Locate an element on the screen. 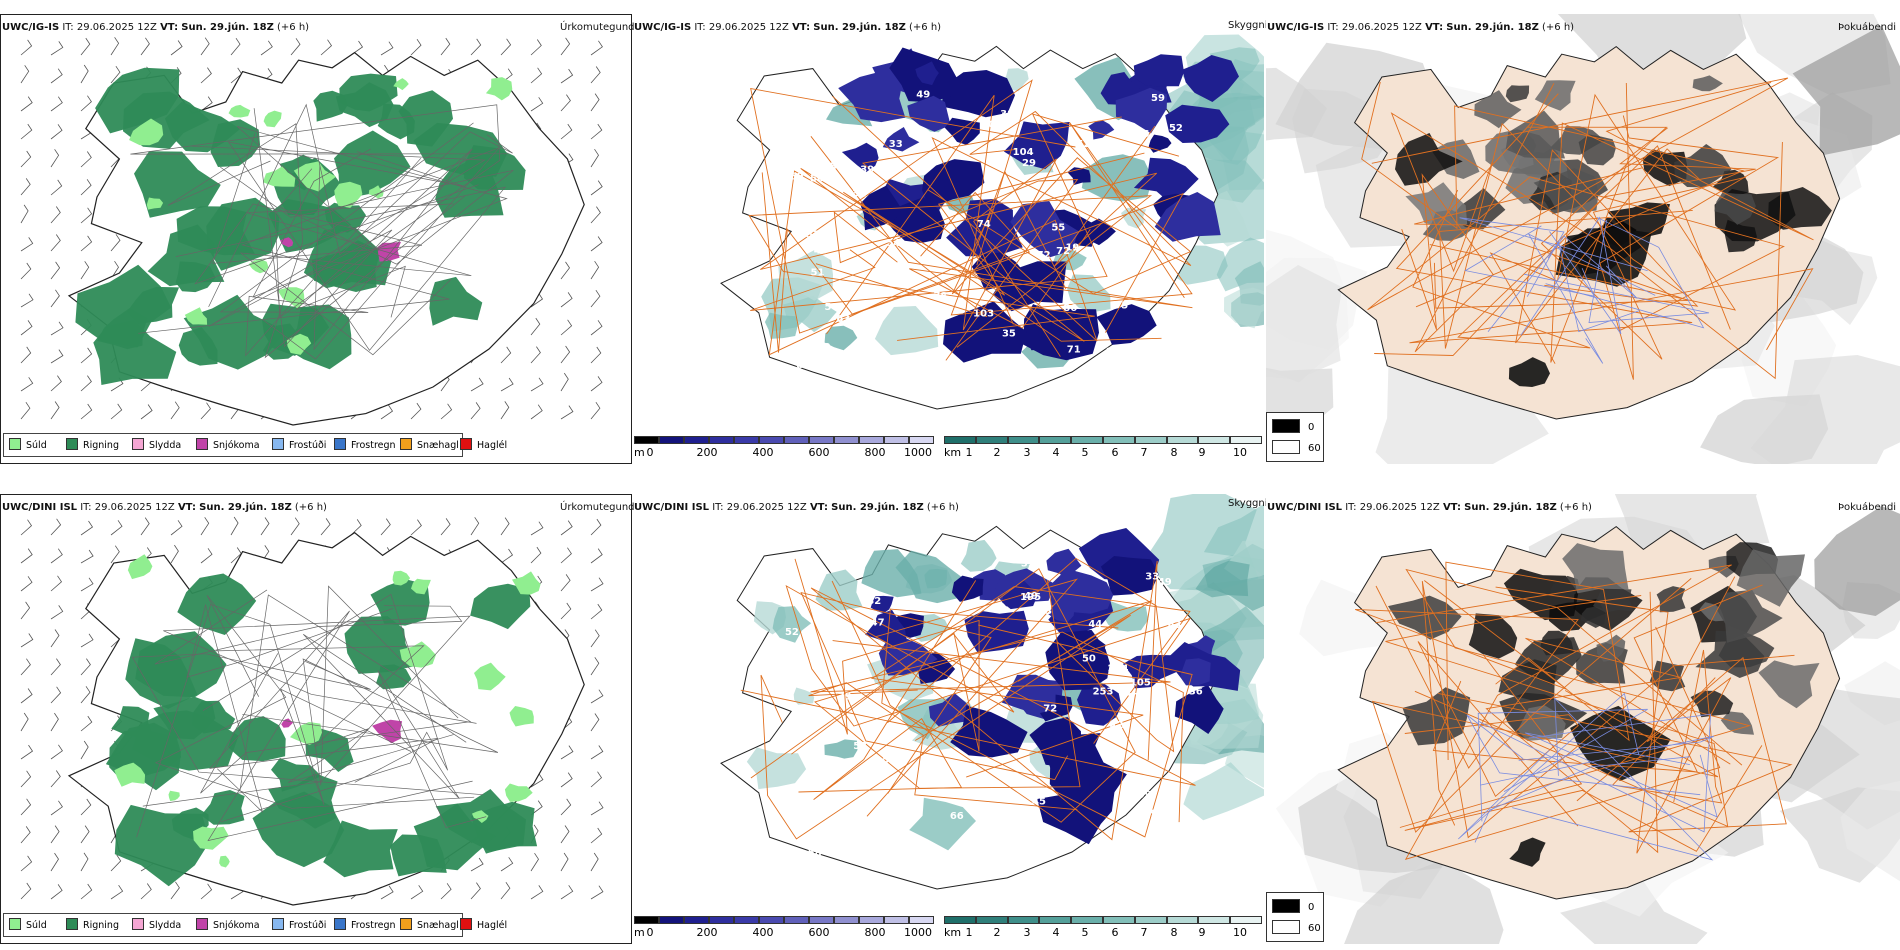 This screenshot has height=950, width=1900. cloudbase-label: 84 is located at coordinates (1163, 807).